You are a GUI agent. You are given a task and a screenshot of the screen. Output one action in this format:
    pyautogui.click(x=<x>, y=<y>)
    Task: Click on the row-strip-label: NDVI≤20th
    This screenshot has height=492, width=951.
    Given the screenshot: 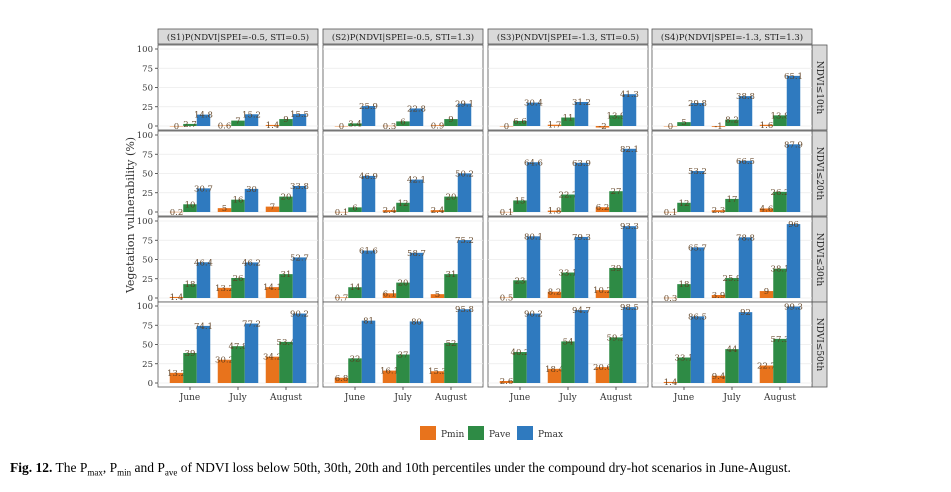 What is the action you would take?
    pyautogui.click(x=819, y=174)
    